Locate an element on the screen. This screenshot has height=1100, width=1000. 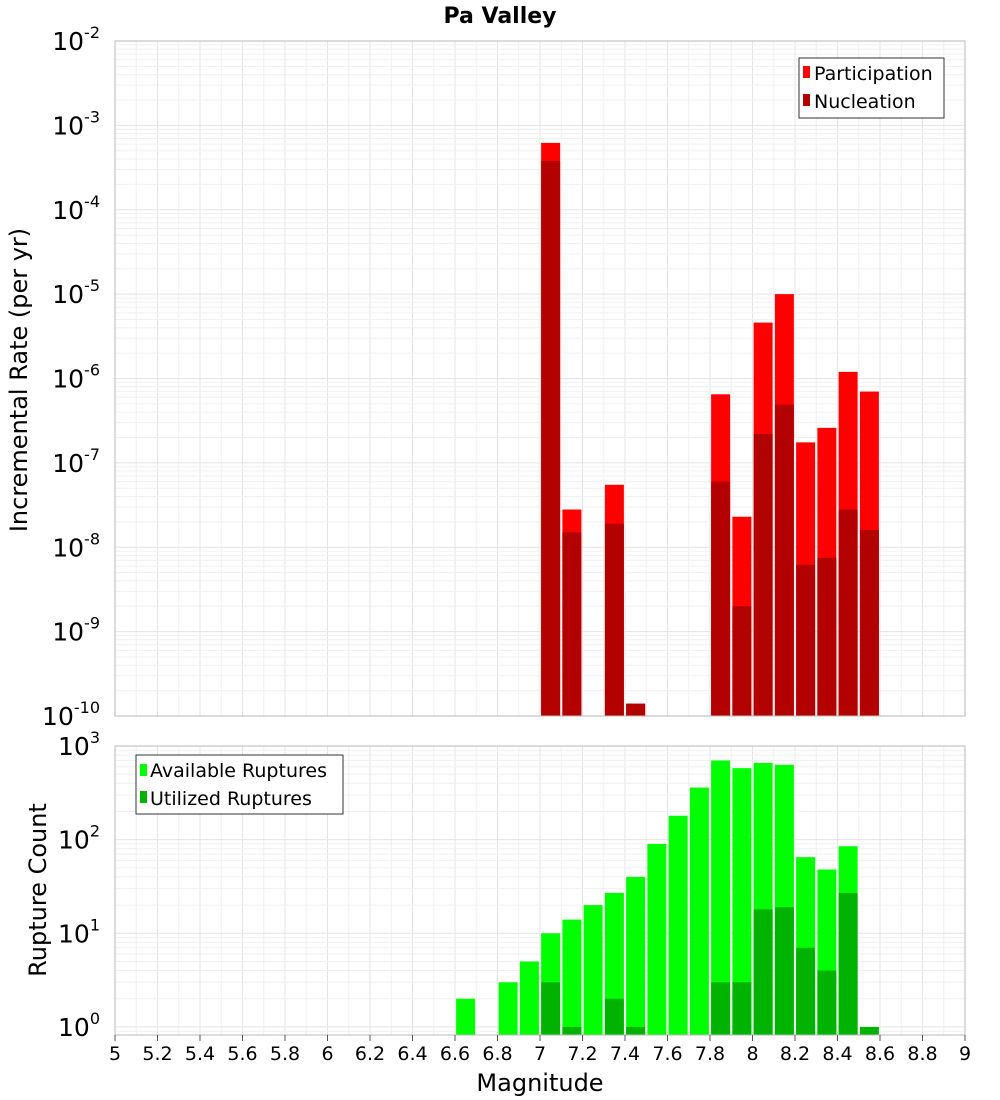
bottom-bars is located at coordinates (667, 897).